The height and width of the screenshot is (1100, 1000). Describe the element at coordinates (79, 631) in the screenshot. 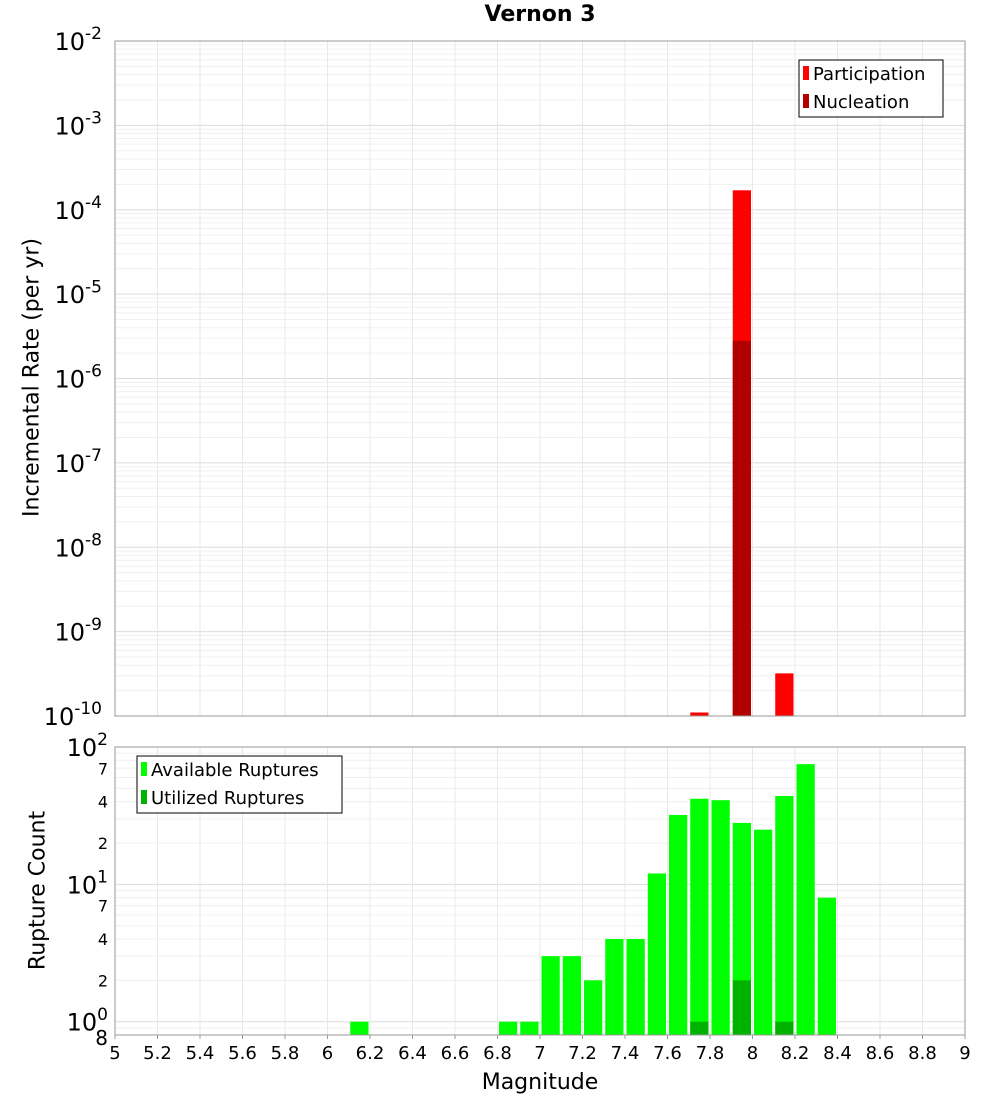

I see `top-y-tick-label: 10⁻⁹` at that location.